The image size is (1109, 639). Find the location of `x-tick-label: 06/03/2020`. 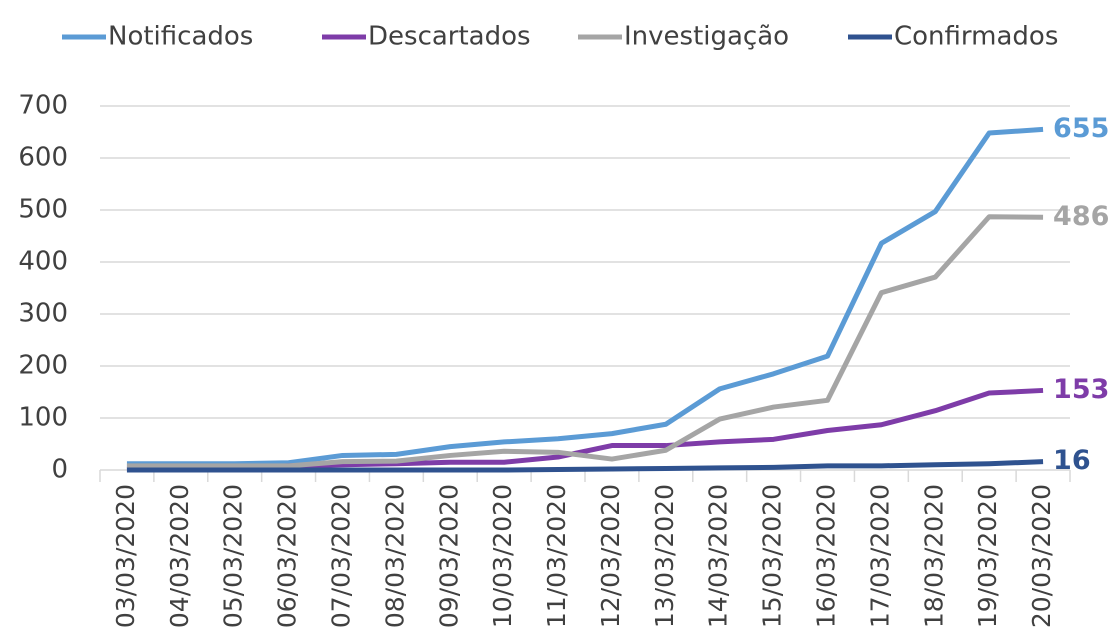

x-tick-label: 06/03/2020 is located at coordinates (287, 556).